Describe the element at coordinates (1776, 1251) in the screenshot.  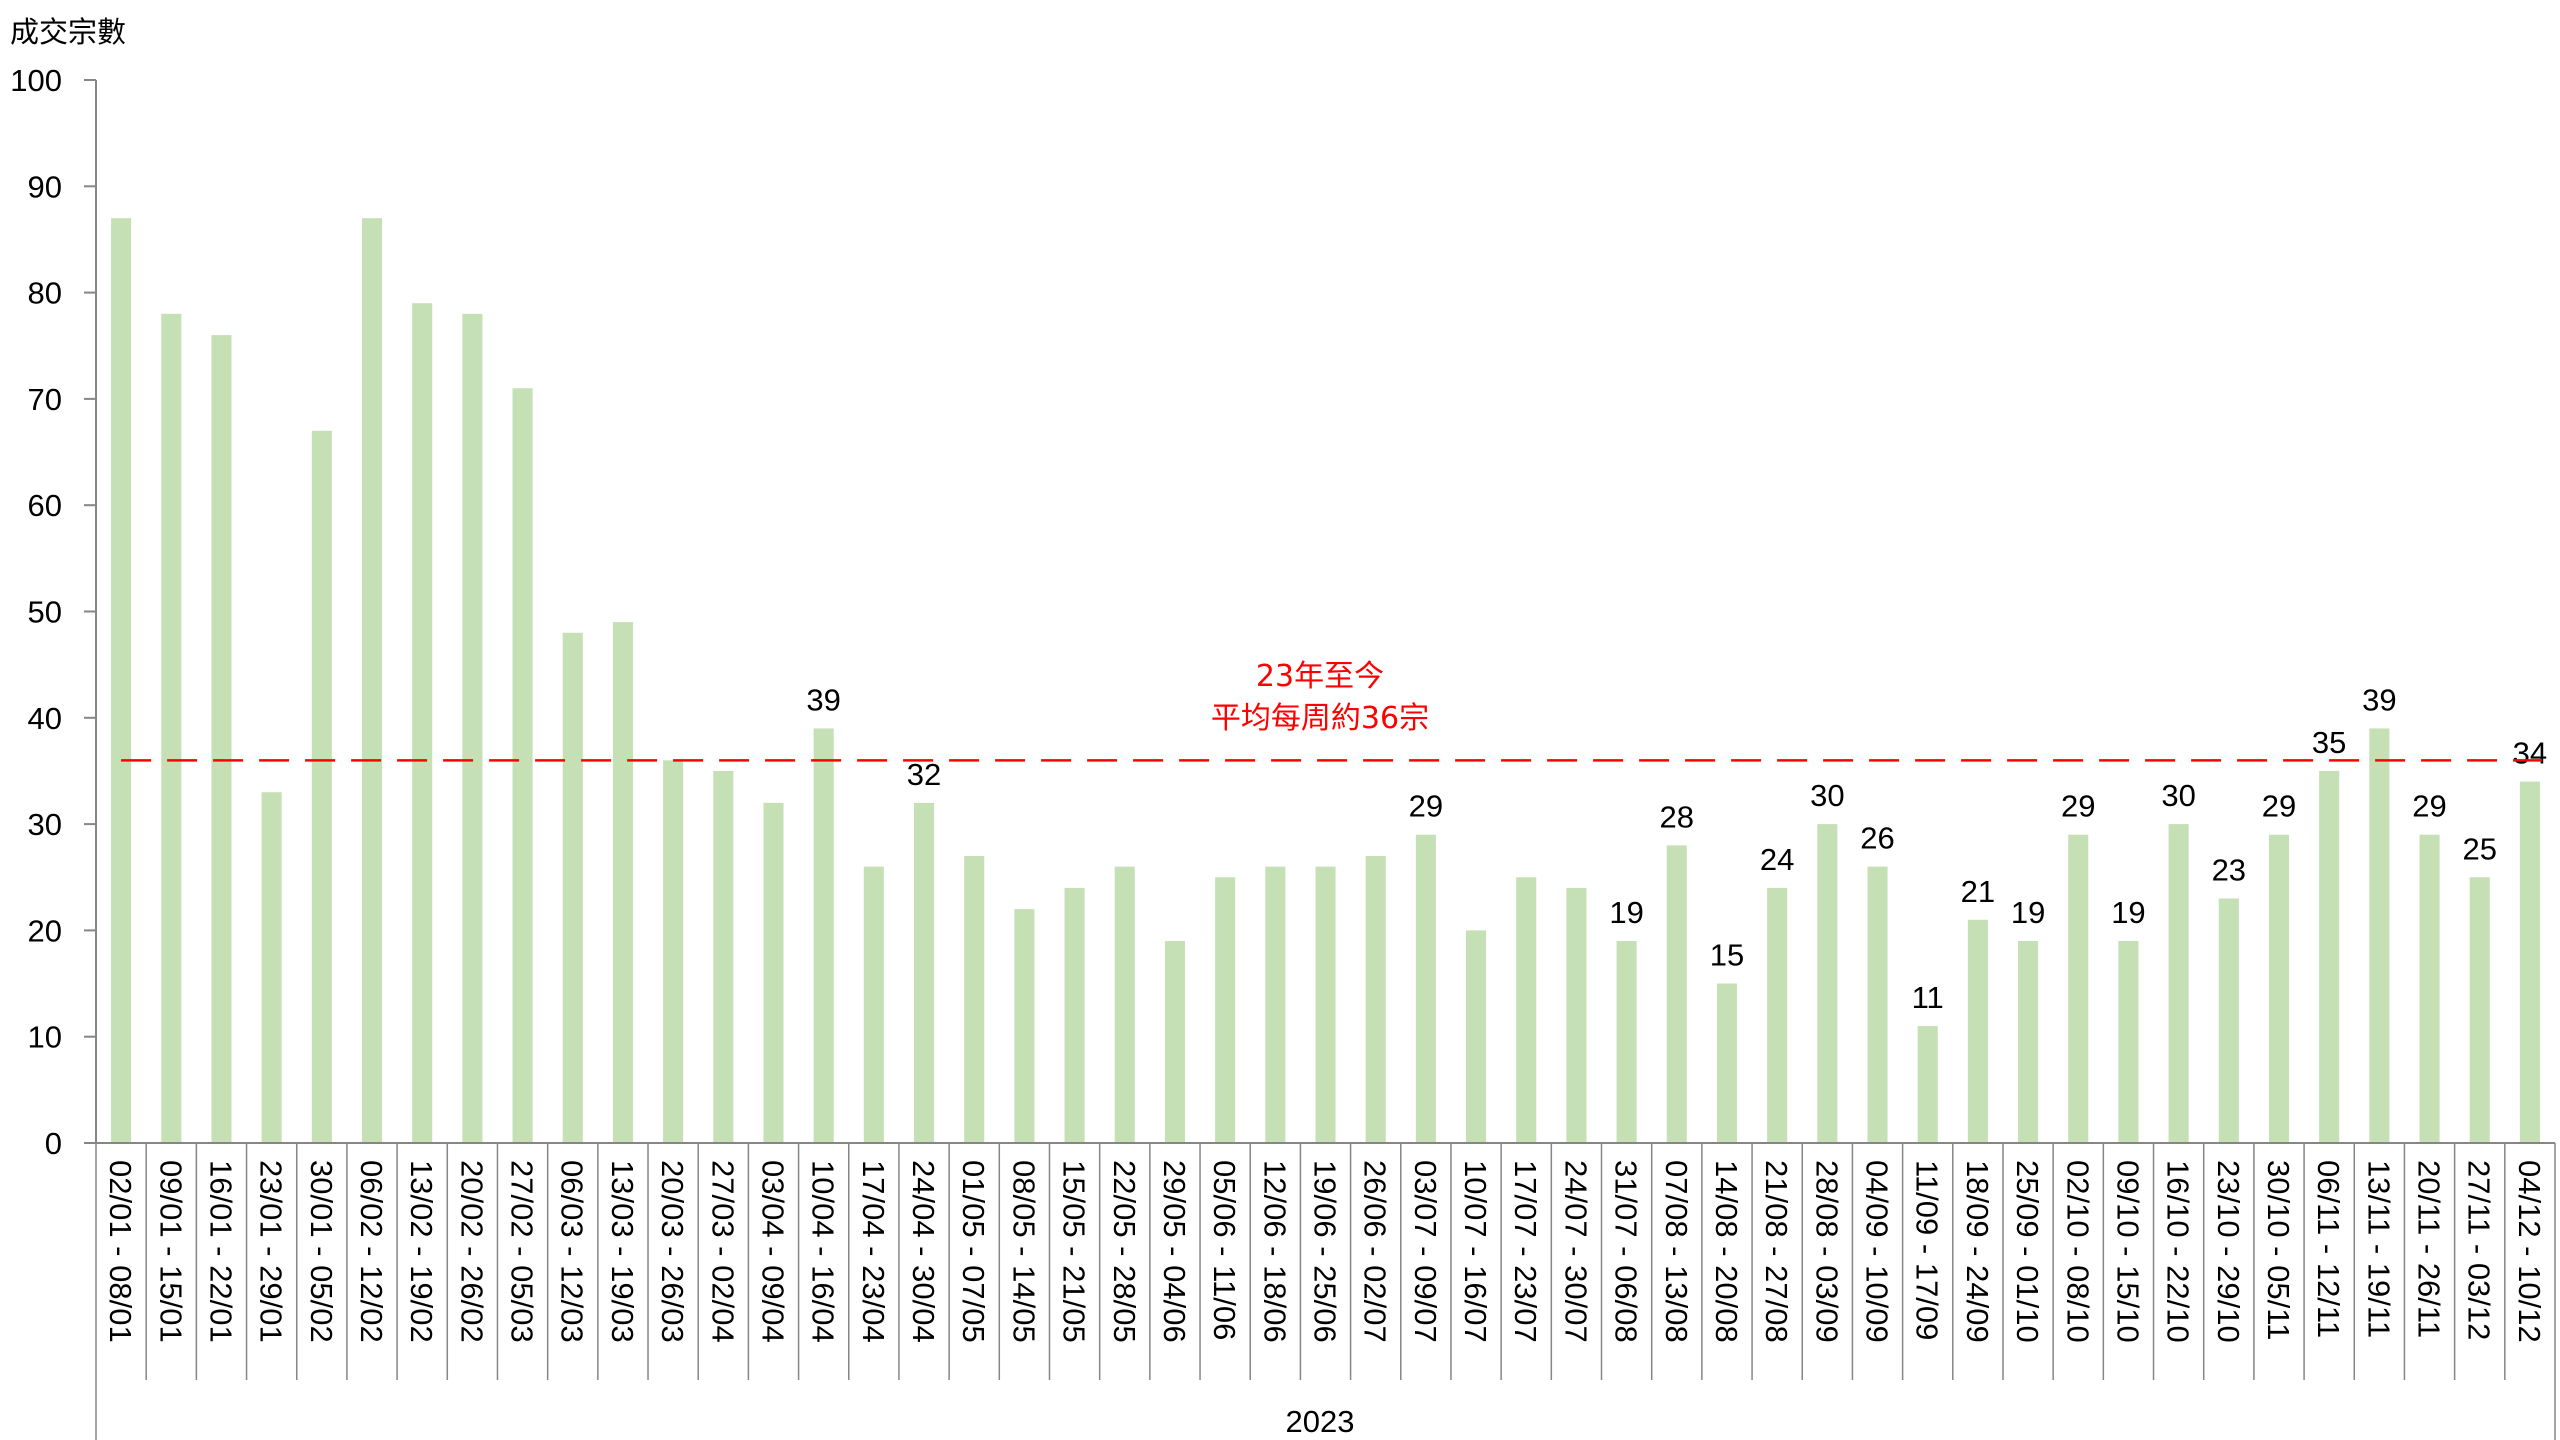
I see `x-category-label: 21/08 - 27/08` at that location.